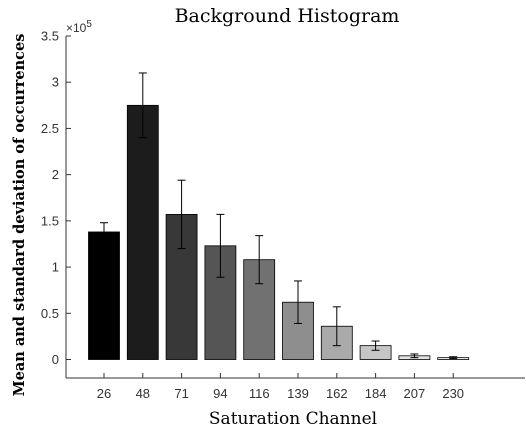  What do you see at coordinates (55, 82) in the screenshot?
I see `y-tick-label: 3` at bounding box center [55, 82].